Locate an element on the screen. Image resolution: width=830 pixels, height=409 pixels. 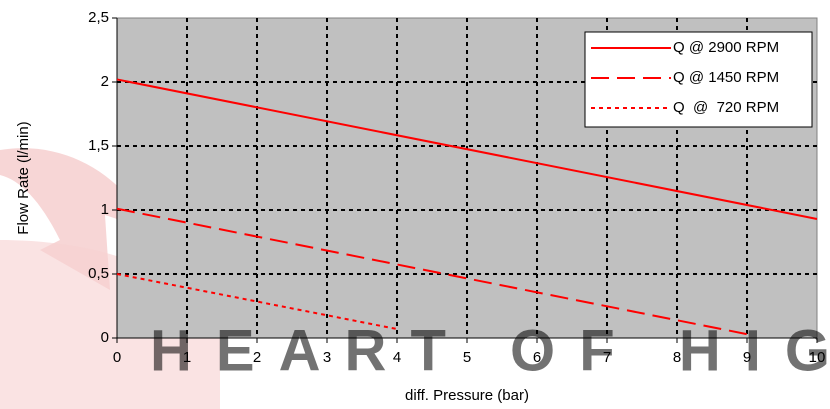
legend-label: Q @ 2900 RPM is located at coordinates (726, 47).